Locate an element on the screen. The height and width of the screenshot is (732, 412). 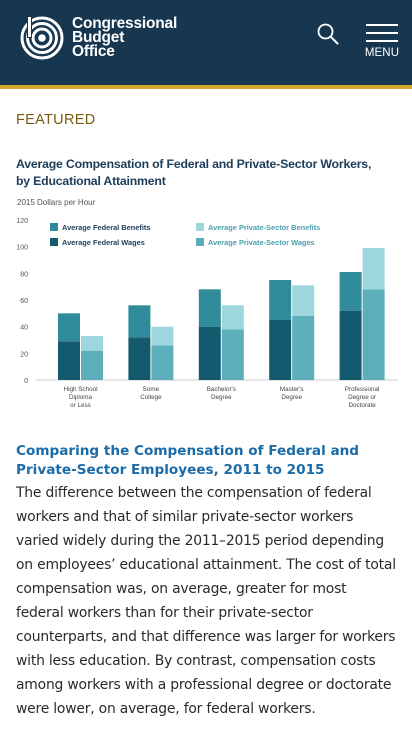
cbo-logo-icon is located at coordinates (42, 38).